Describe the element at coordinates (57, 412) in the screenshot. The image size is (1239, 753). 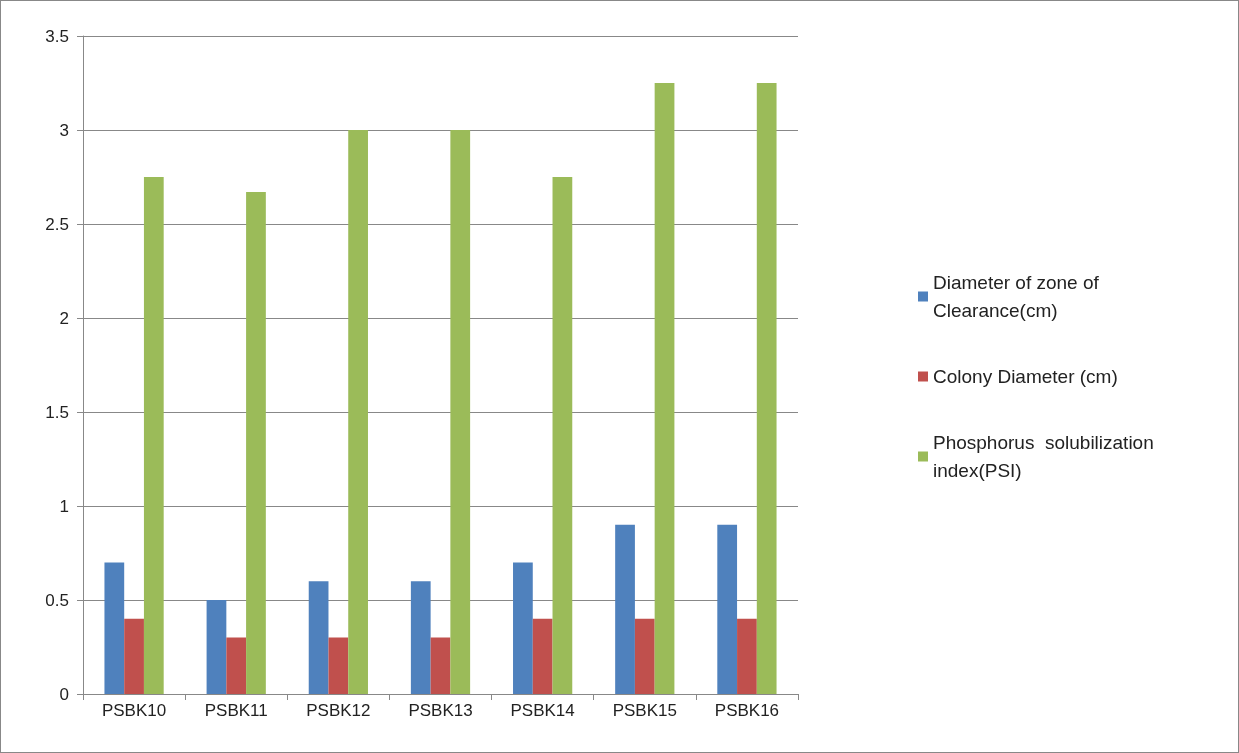
I see `y-tick-label: 1.5` at that location.